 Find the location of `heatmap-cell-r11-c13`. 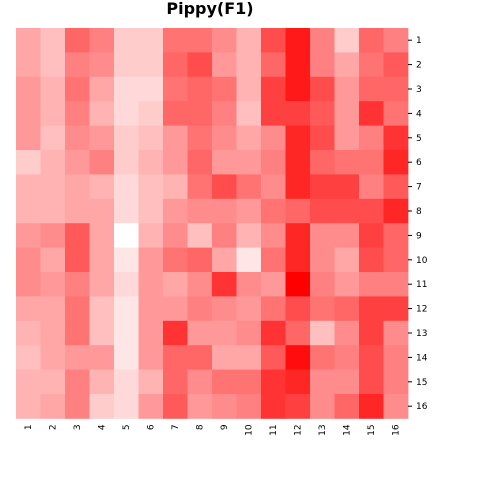

heatmap-cell-r11-c13 is located at coordinates (322, 284).